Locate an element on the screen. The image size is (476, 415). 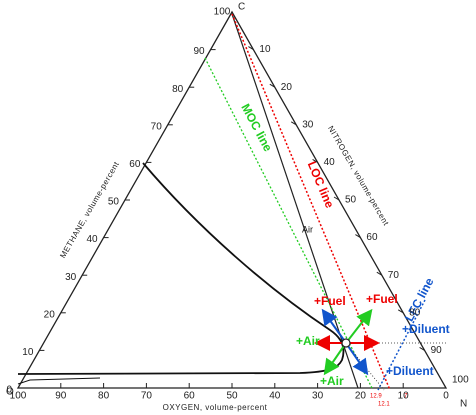
vertex-label: C is located at coordinates (241, 7).